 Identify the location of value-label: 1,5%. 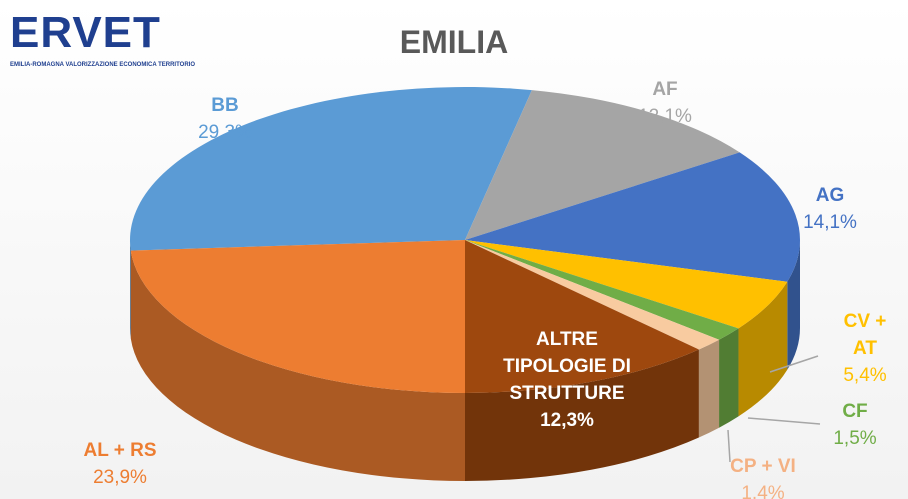
(855, 438).